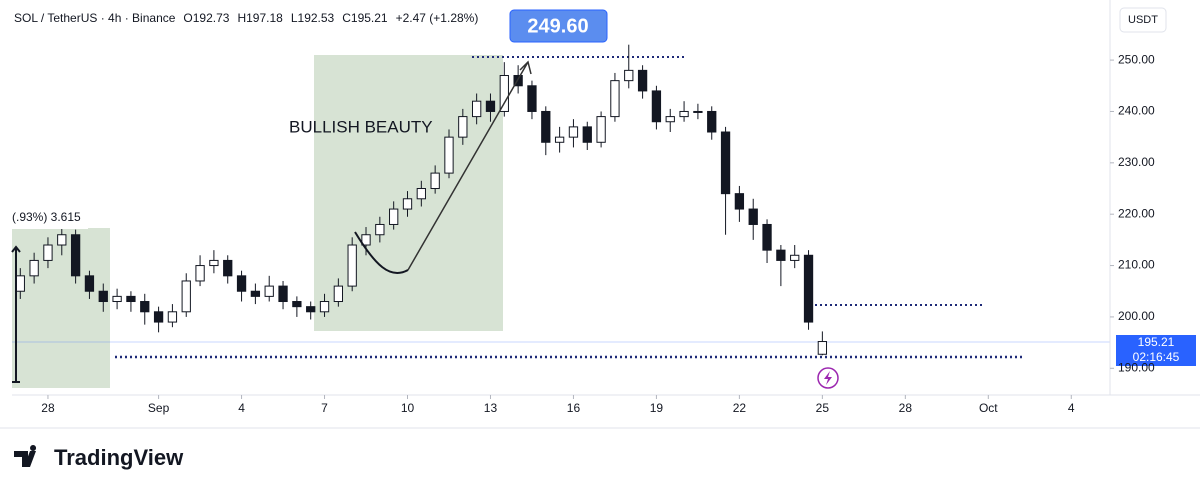  I want to click on brand-logo, so click(25, 456).